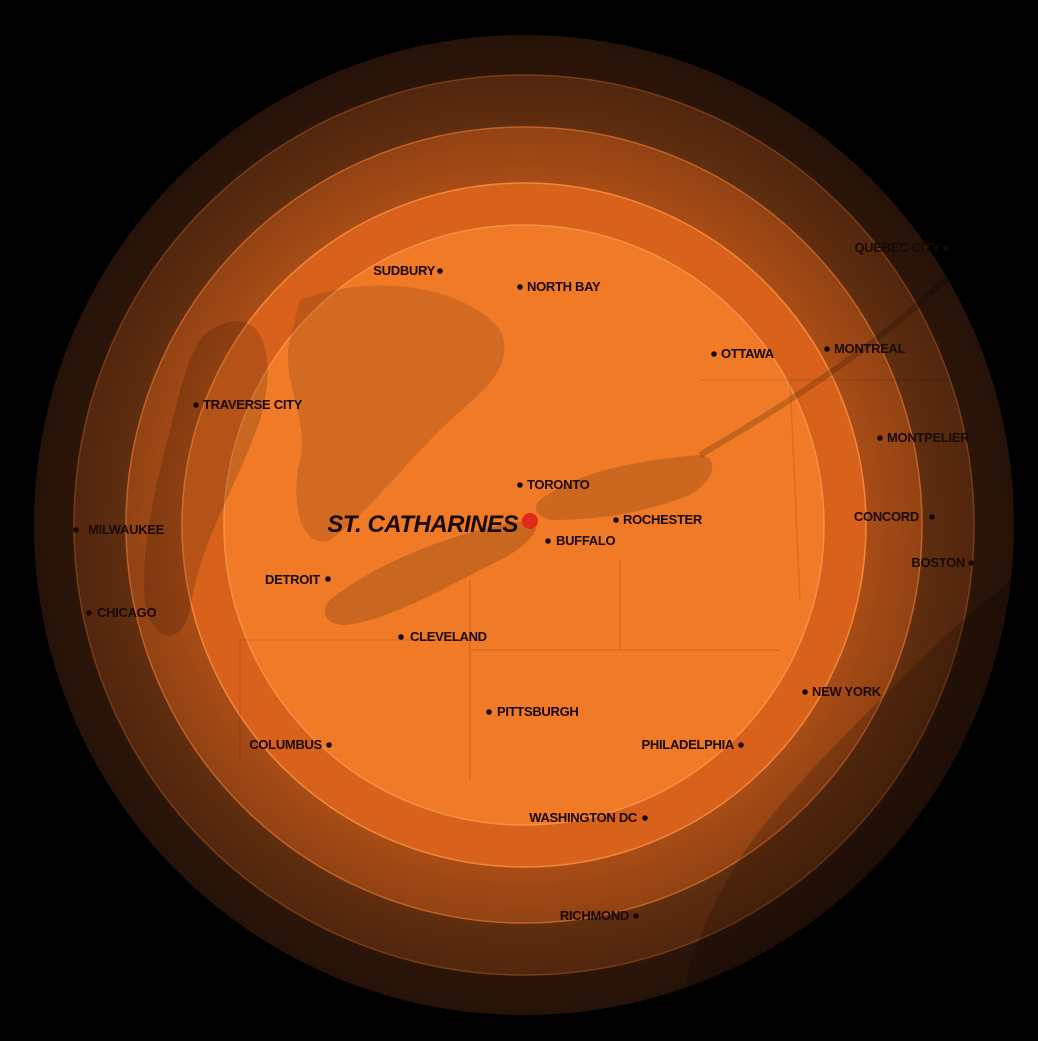  I want to click on city-label: COLUMBUS, so click(285, 744).